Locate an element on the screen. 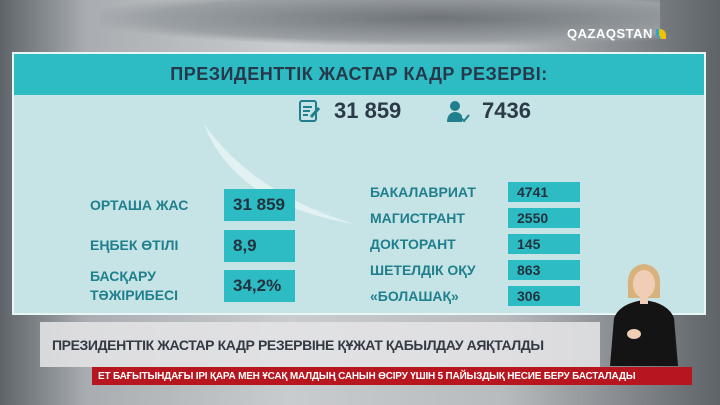  education-value: 2550 is located at coordinates (544, 218).